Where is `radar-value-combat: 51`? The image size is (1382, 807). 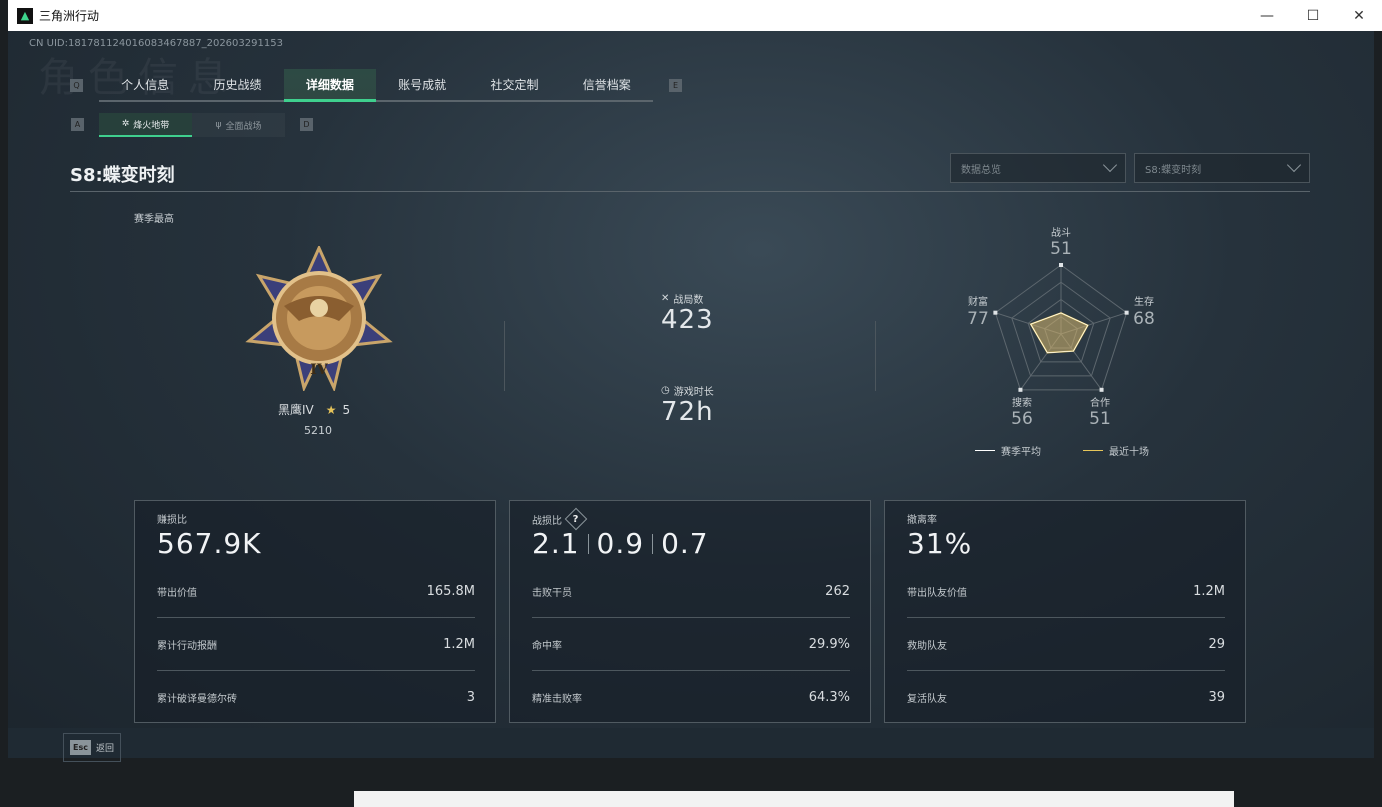
radar-value-combat: 51 is located at coordinates (1061, 249).